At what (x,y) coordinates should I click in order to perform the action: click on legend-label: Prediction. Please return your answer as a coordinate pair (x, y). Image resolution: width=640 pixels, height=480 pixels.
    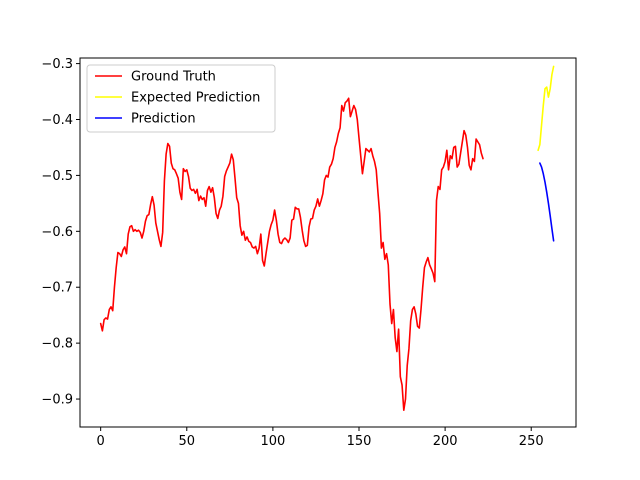
    Looking at the image, I should click on (163, 119).